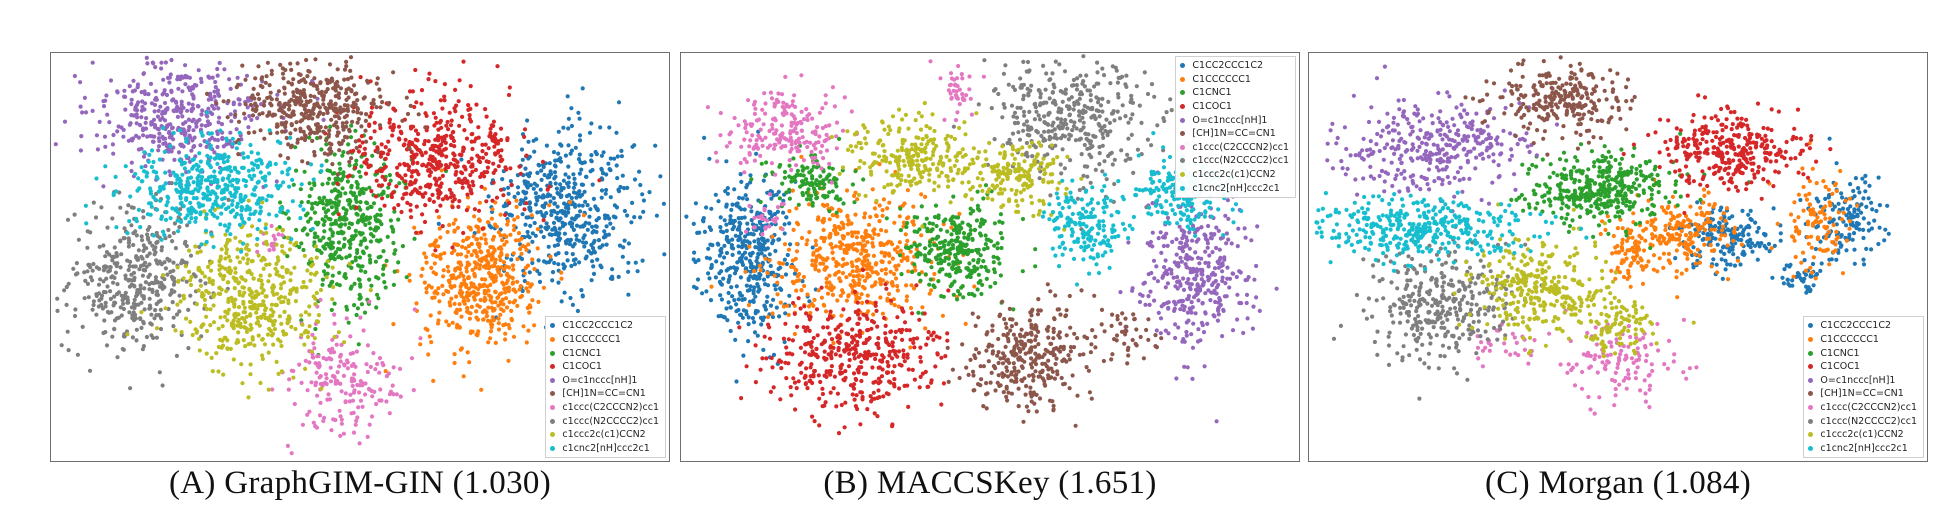  I want to click on legend-marker, so click(553, 435).